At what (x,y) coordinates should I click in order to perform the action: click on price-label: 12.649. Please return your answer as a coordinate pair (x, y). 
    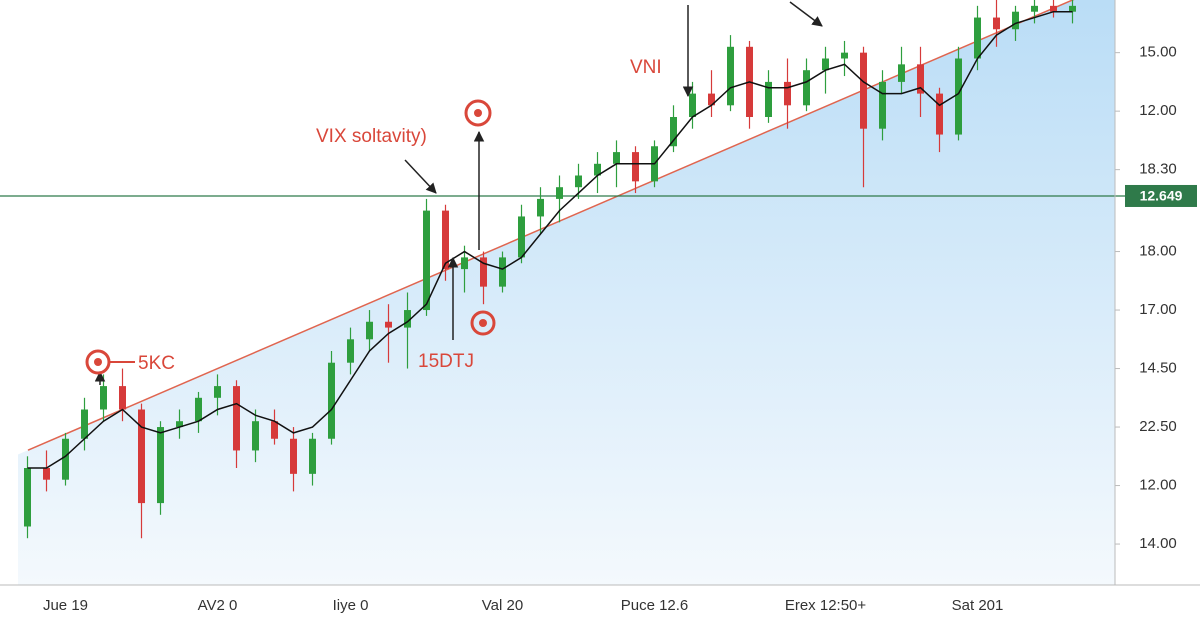
    Looking at the image, I should click on (1161, 196).